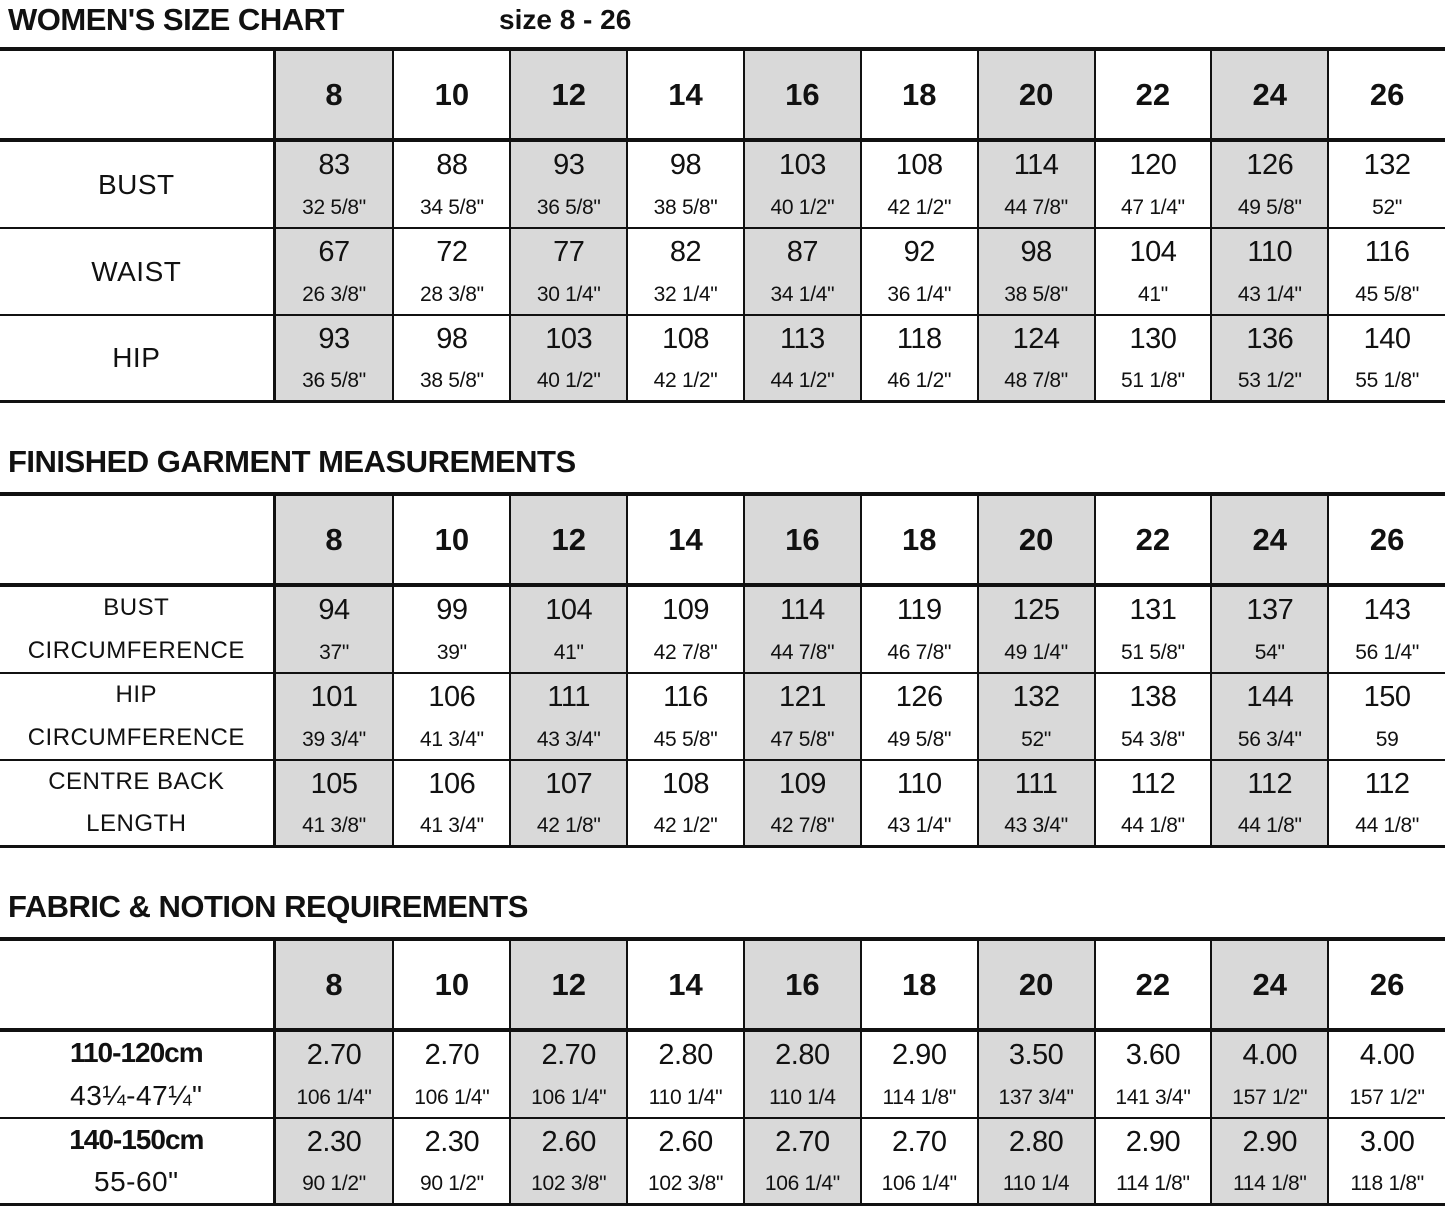  Describe the element at coordinates (1387, 697) in the screenshot. I see `metric-value: 150` at that location.